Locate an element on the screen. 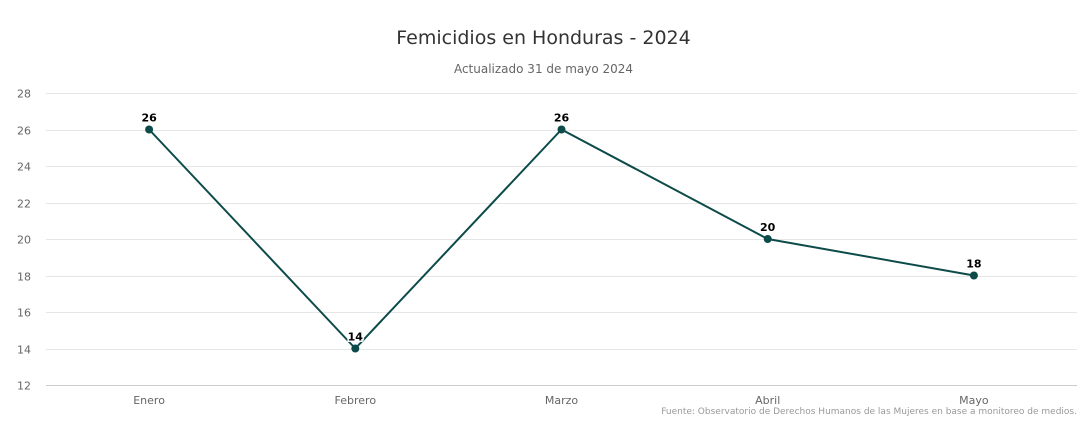 This screenshot has width=1087, height=444. chart-title: Femicidios en Honduras - 2024 is located at coordinates (543, 38).